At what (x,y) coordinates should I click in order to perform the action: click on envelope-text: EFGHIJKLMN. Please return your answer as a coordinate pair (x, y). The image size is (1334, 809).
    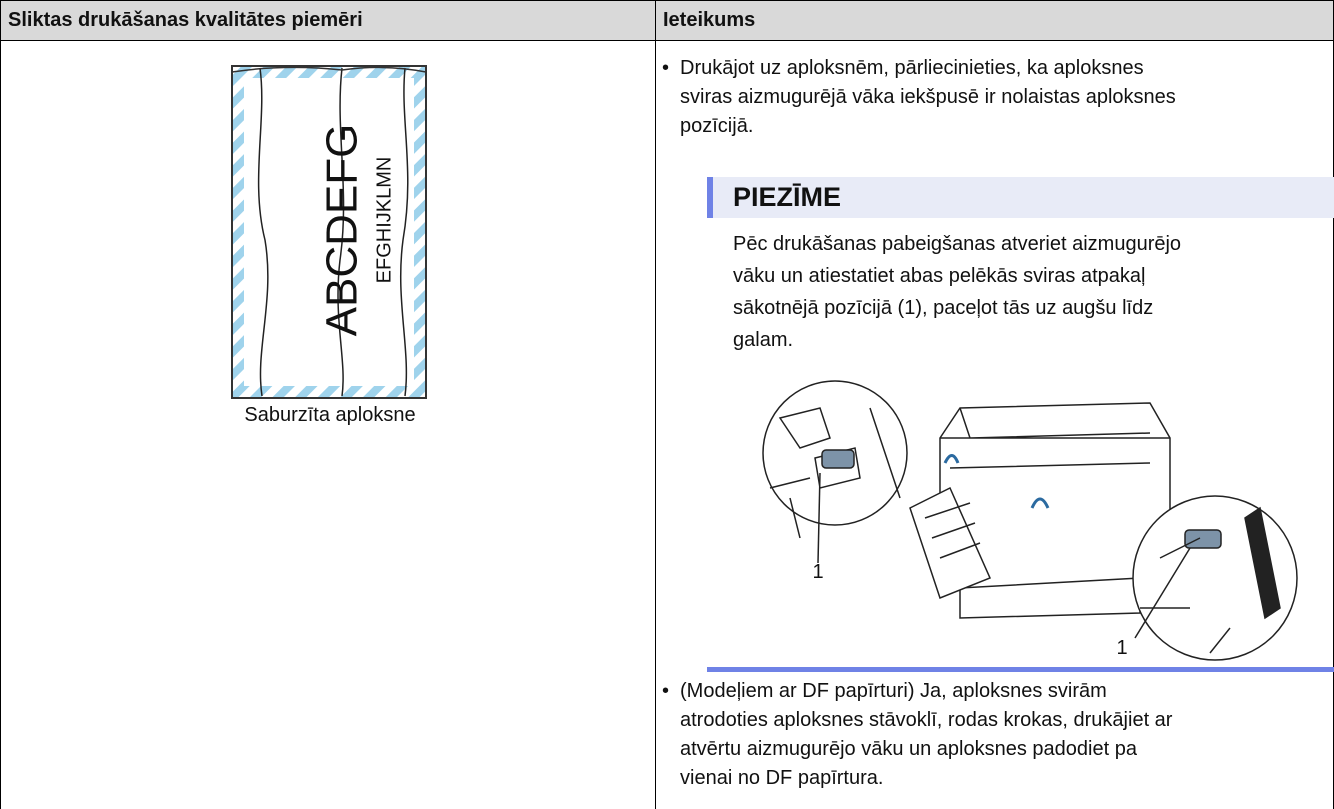
    Looking at the image, I should click on (384, 220).